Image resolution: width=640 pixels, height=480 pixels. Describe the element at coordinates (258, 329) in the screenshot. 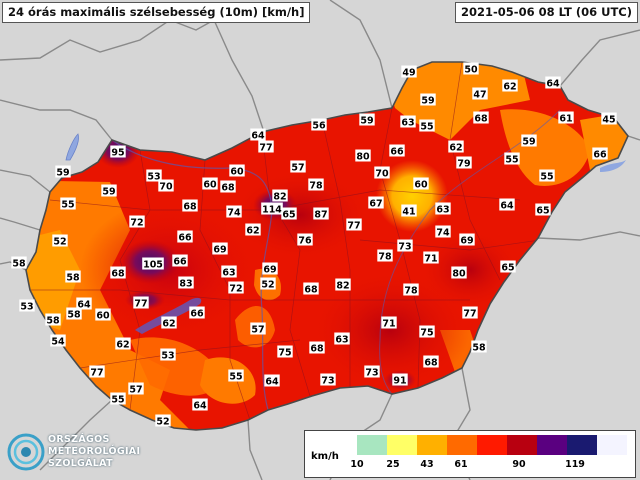

I see `station-value: 57` at that location.